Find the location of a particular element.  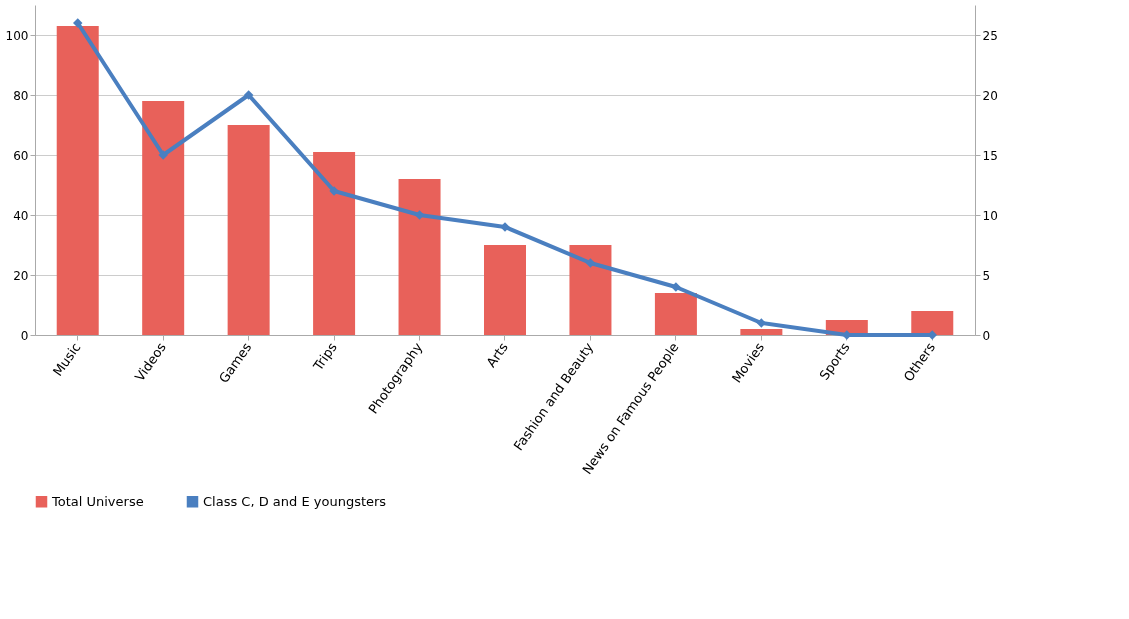

legend-label: Total Universe is located at coordinates (97, 501).